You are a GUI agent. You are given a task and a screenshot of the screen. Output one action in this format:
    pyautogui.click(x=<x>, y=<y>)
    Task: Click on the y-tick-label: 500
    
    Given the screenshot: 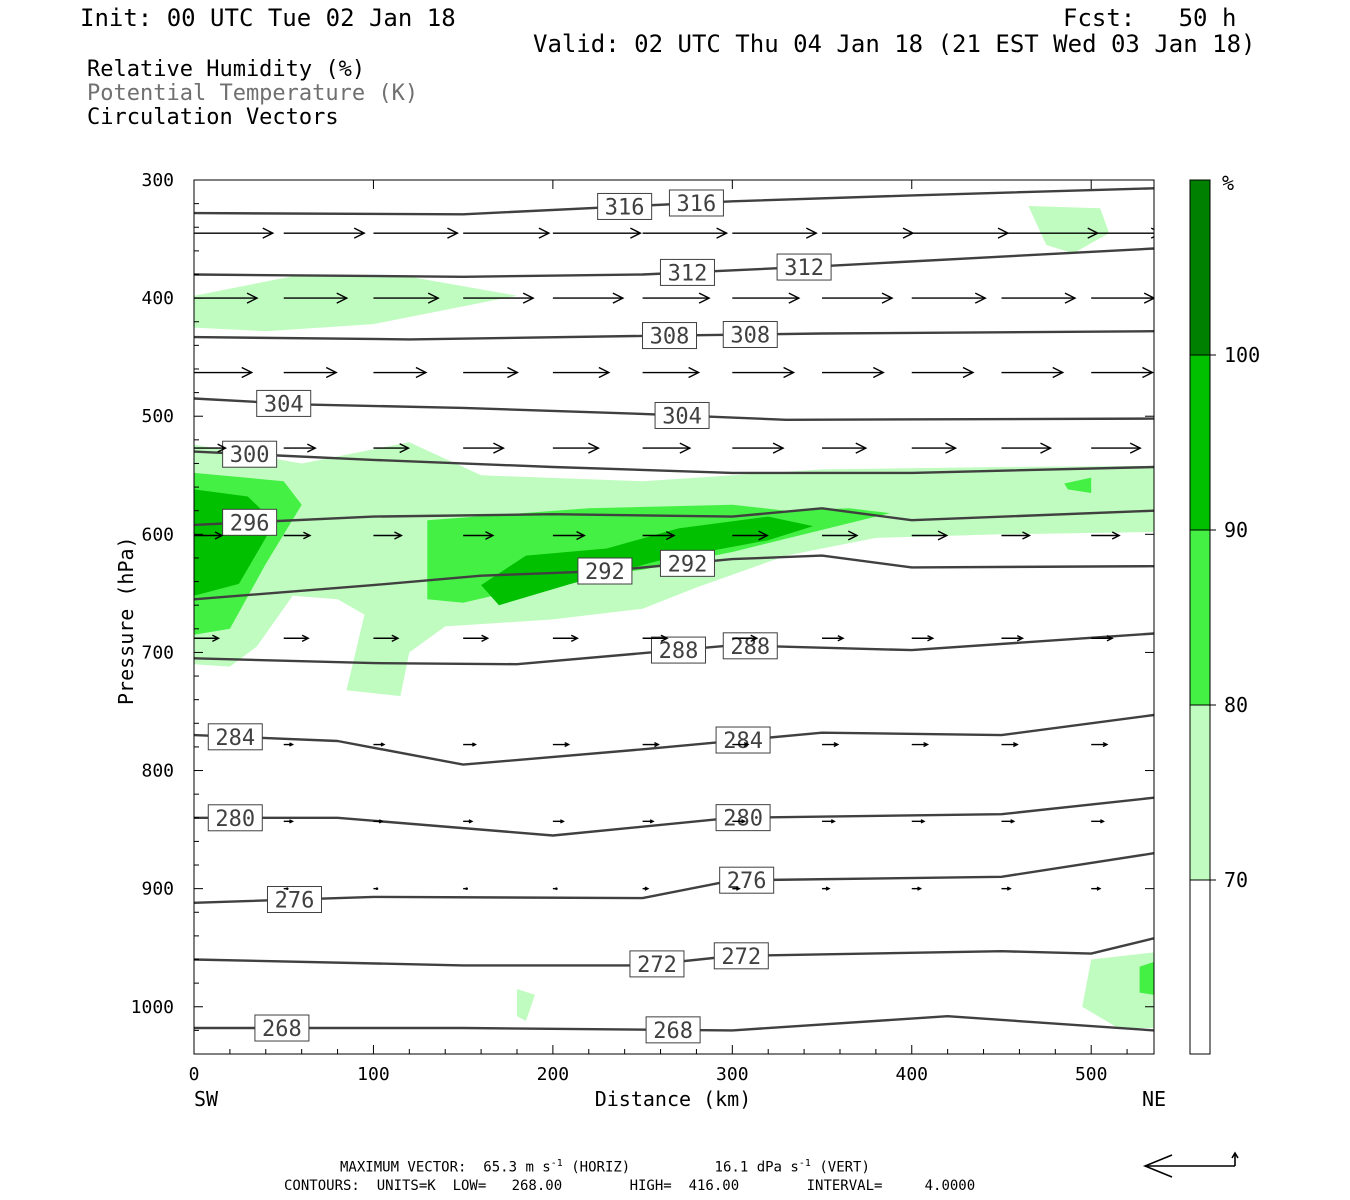 What is the action you would take?
    pyautogui.click(x=157, y=416)
    